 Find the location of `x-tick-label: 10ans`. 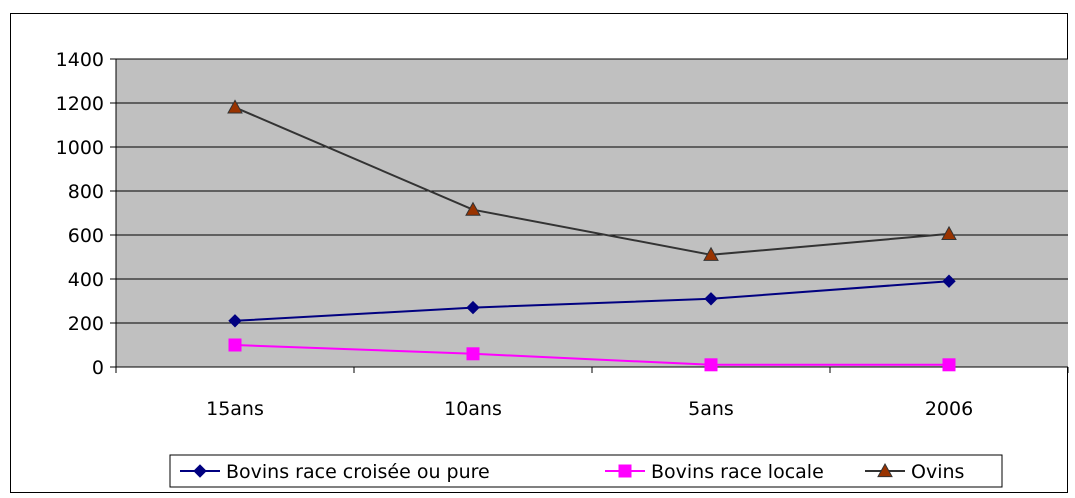

x-tick-label: 10ans is located at coordinates (473, 409).